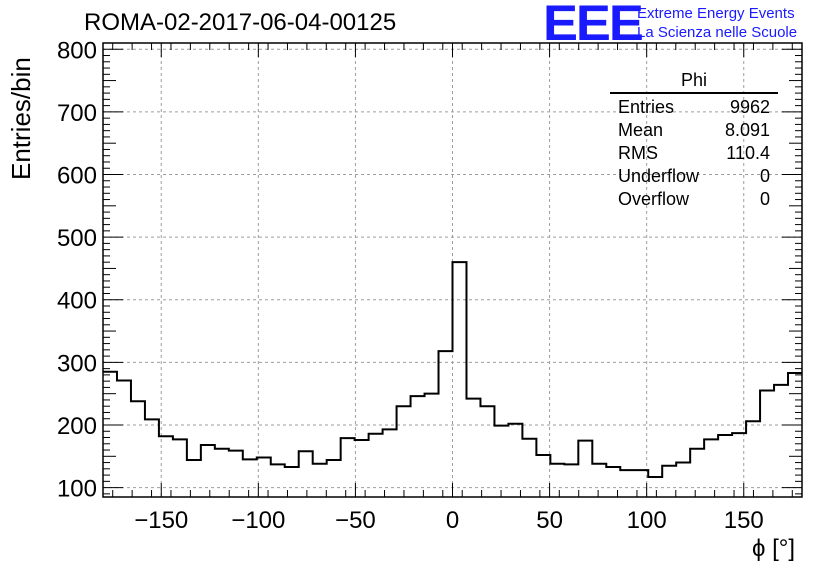 The image size is (836, 572). I want to click on x-tick-label: 100, so click(647, 520).